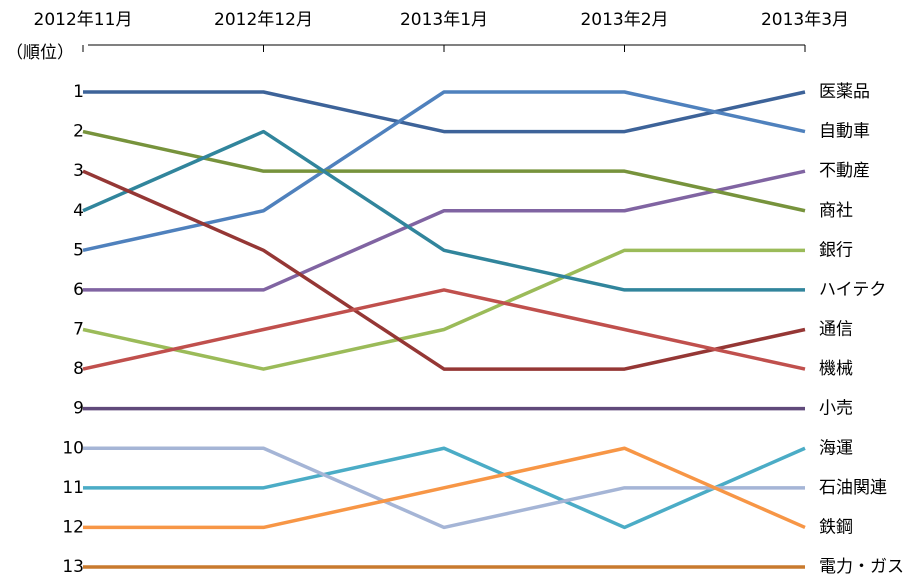  What do you see at coordinates (444, 20) in the screenshot?
I see `x-tick-label: 2013年1月` at bounding box center [444, 20].